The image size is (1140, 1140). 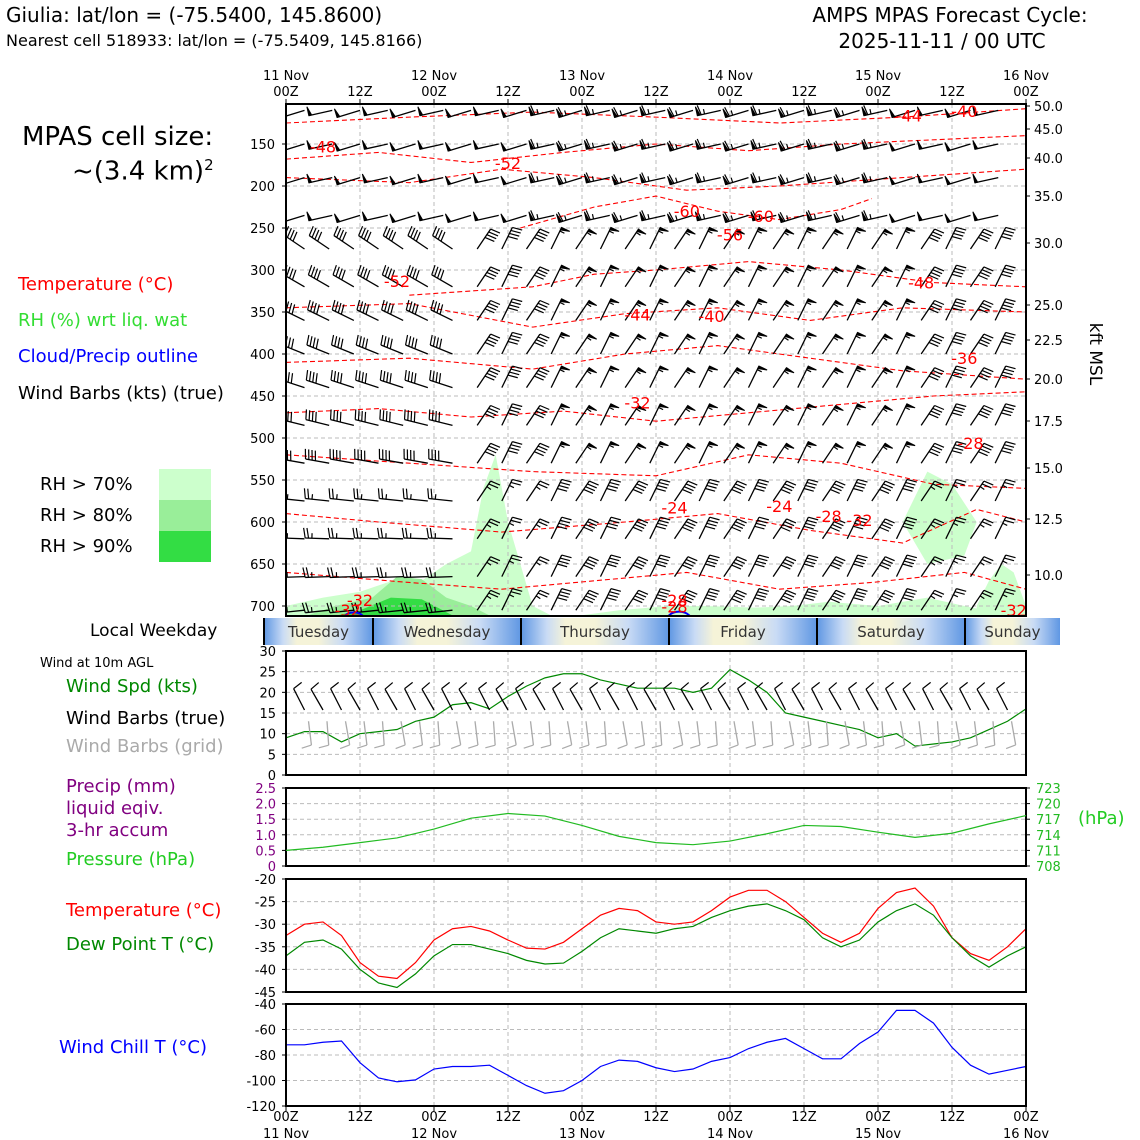 I want to click on pressure-right-tick-label: 720, so click(x=1048, y=805).